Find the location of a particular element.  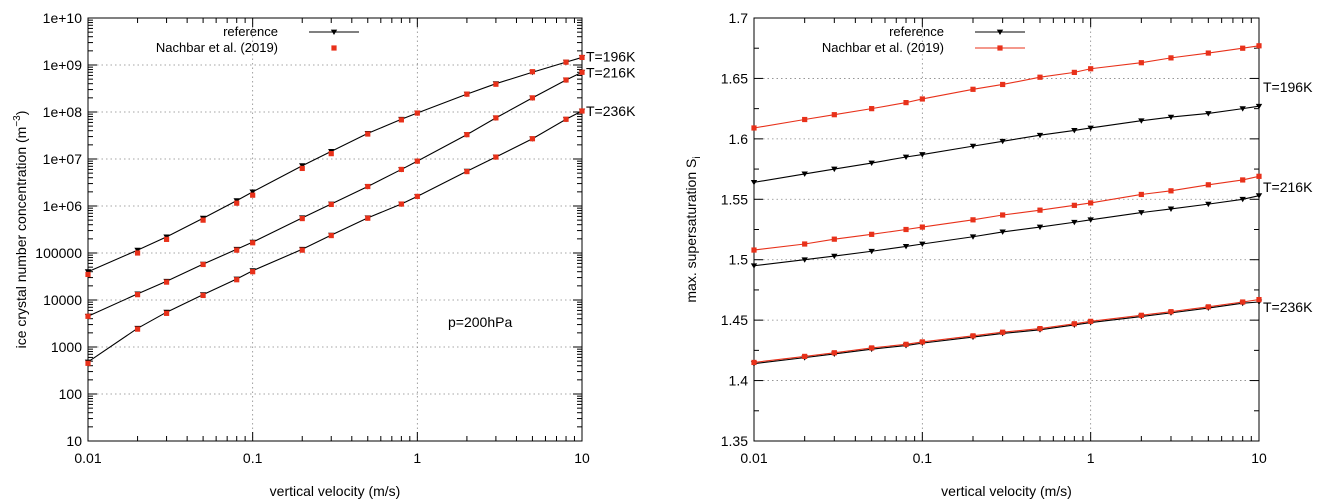

y-tick-label: 10000 is located at coordinates (62, 300).